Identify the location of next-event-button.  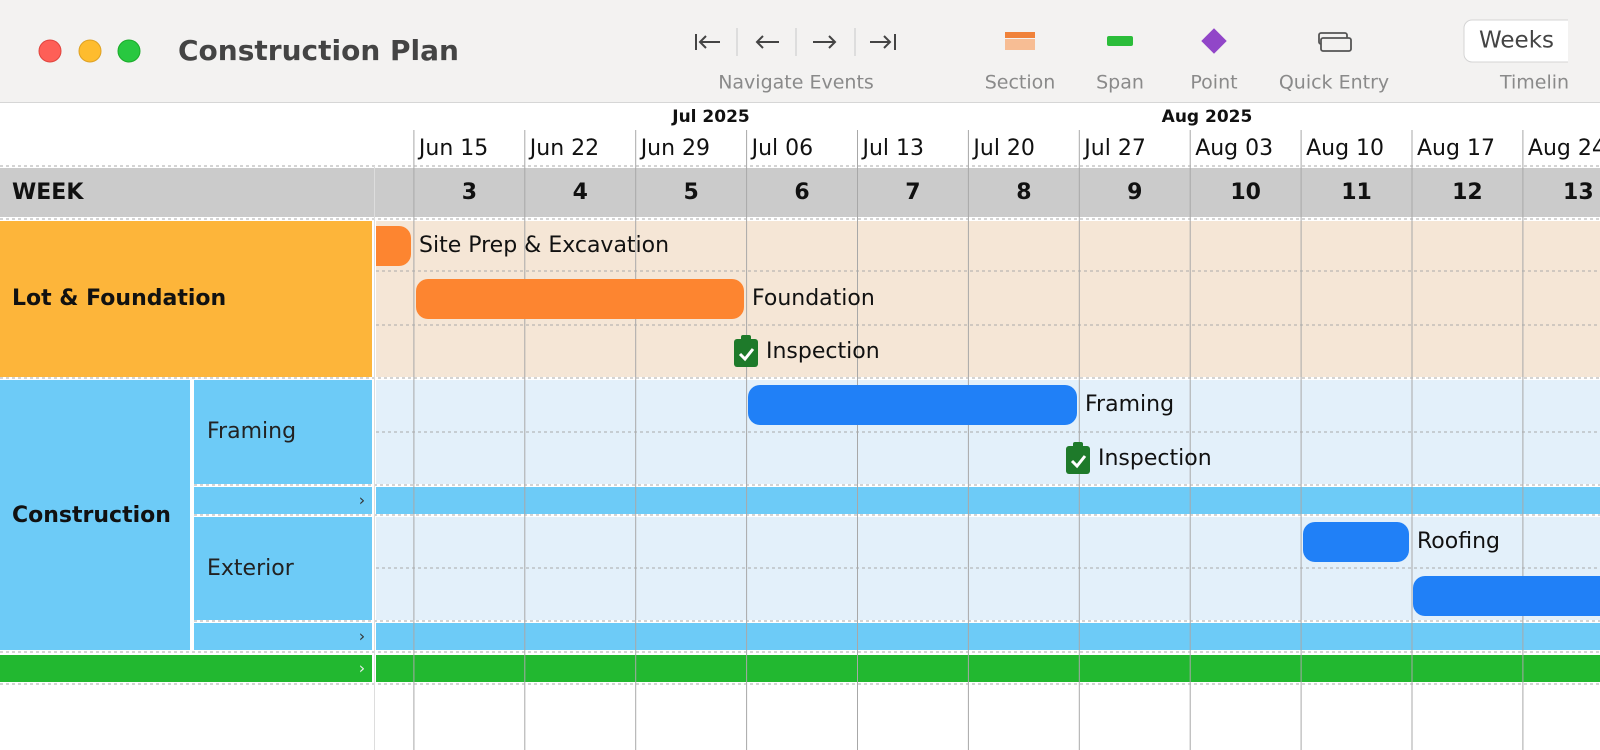
(825, 42).